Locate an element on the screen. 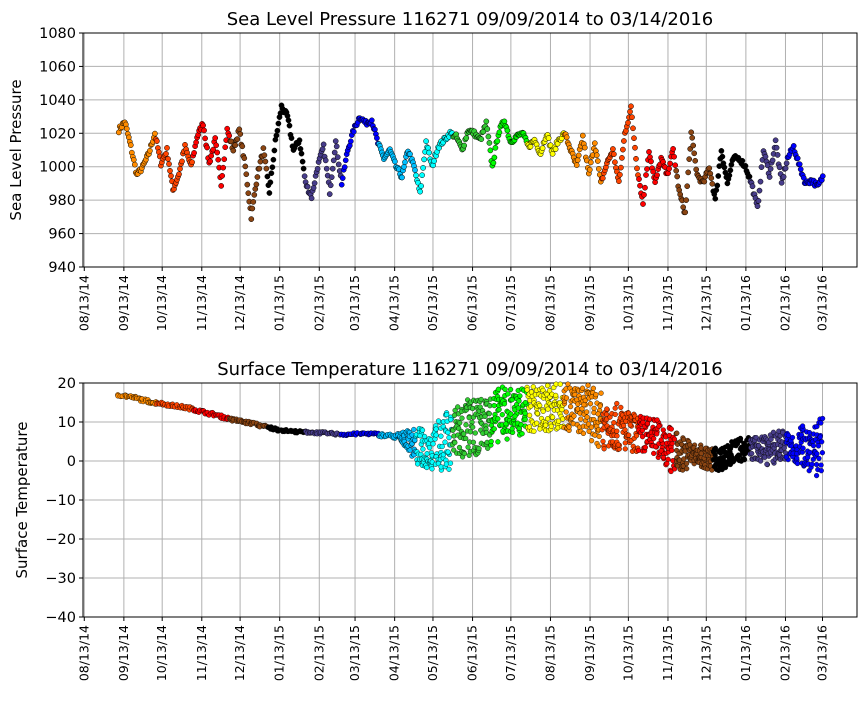 Image resolution: width=867 pixels, height=704 pixels. x-tick-label: 12/13/14 is located at coordinates (239, 303).